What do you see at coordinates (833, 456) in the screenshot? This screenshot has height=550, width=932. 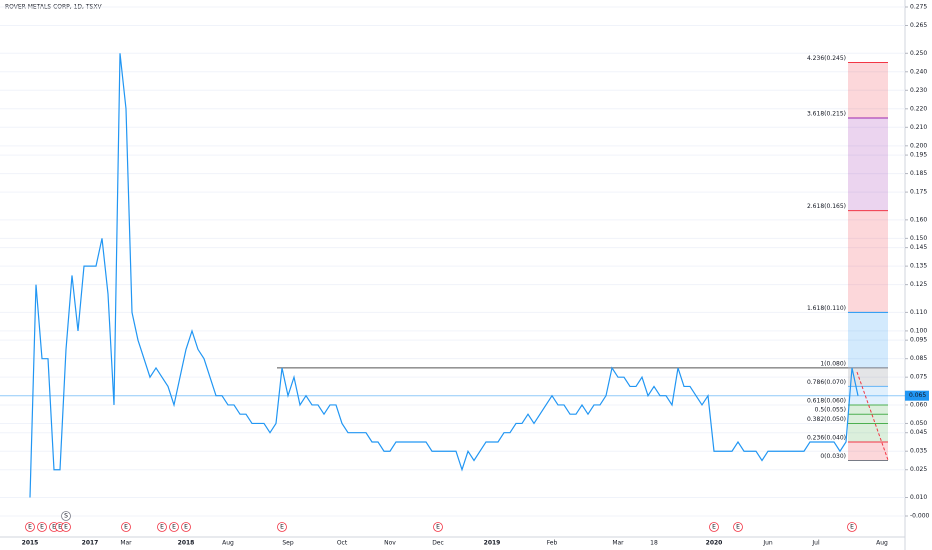 I see `fib-label: 0(0.030)` at bounding box center [833, 456].